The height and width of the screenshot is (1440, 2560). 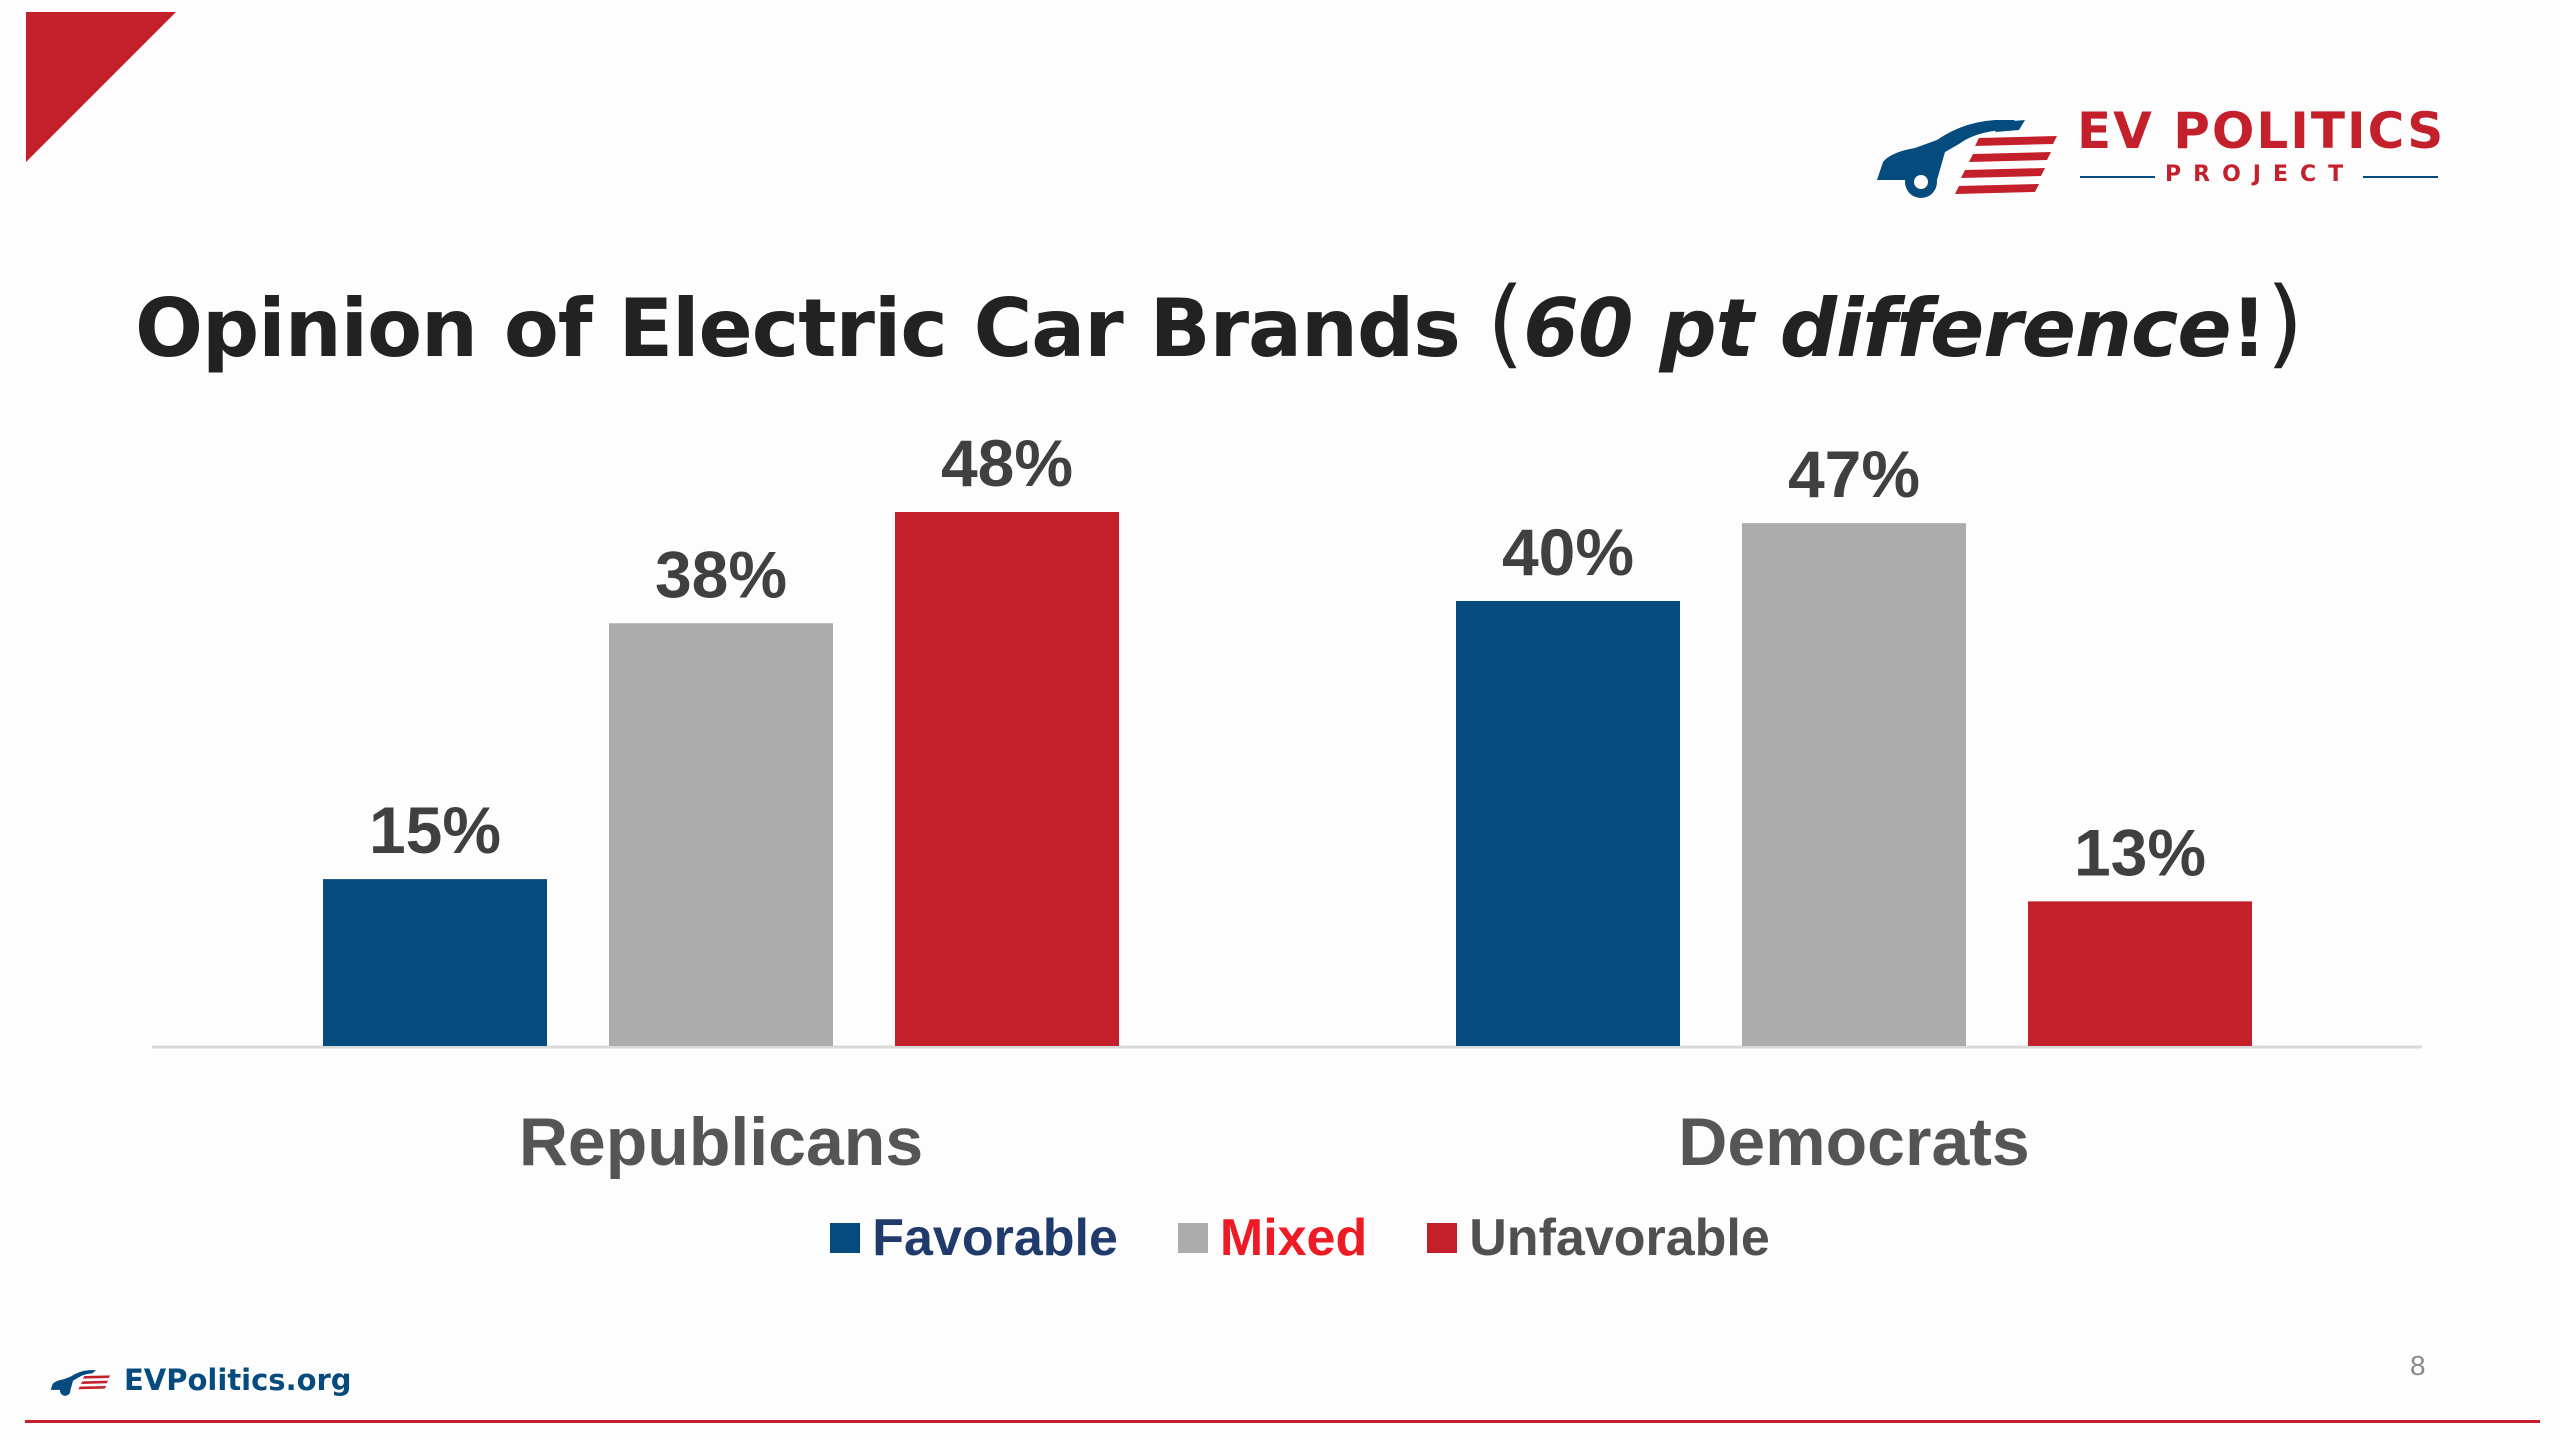 What do you see at coordinates (1854, 1142) in the screenshot?
I see `category-label-democrats: Democrats` at bounding box center [1854, 1142].